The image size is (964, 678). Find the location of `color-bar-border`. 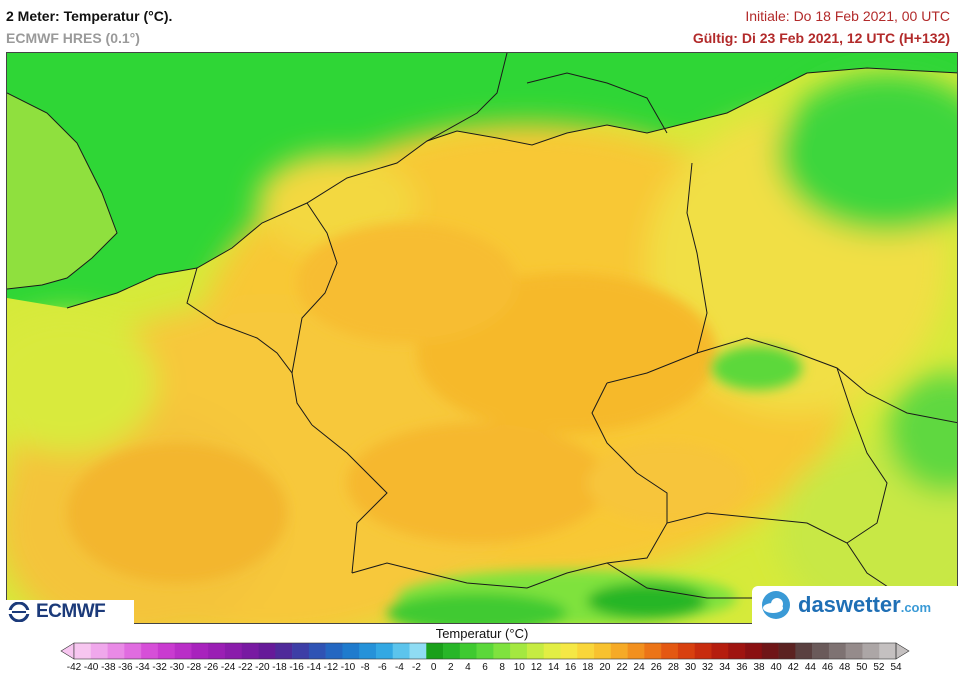

color-bar-border is located at coordinates (485, 651).